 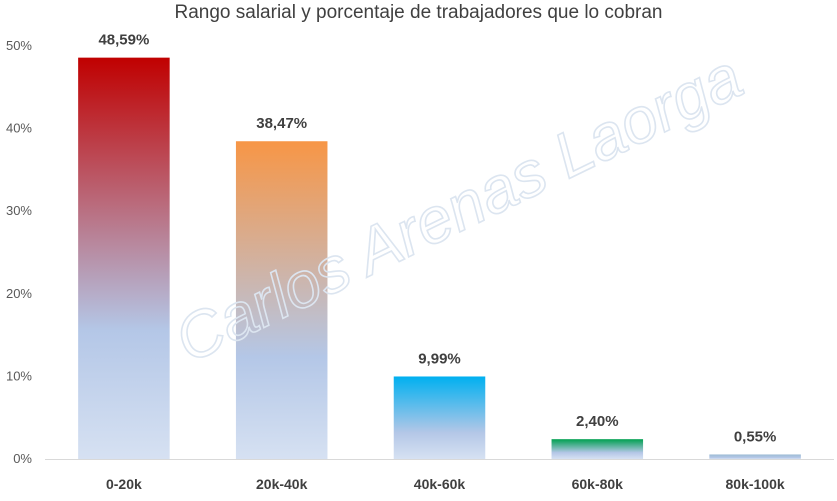 I want to click on x-axis: 0-20k 20k-40k 40k-60k 60k-80k 80k-100k, so click(x=439, y=475).